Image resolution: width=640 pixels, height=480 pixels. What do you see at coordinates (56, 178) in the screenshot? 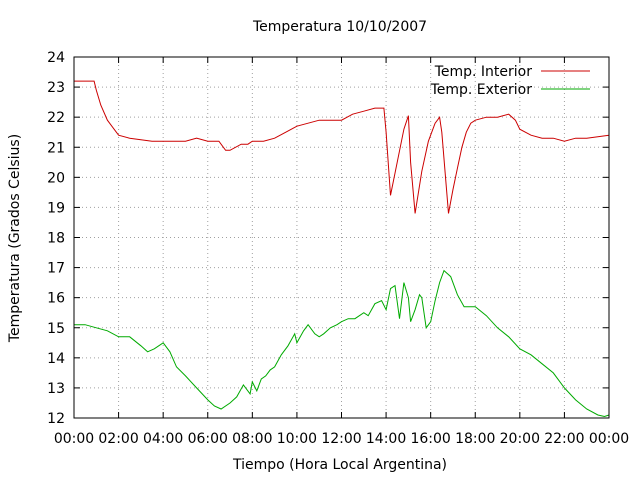
I see `y-tick-label: 20` at bounding box center [56, 178].